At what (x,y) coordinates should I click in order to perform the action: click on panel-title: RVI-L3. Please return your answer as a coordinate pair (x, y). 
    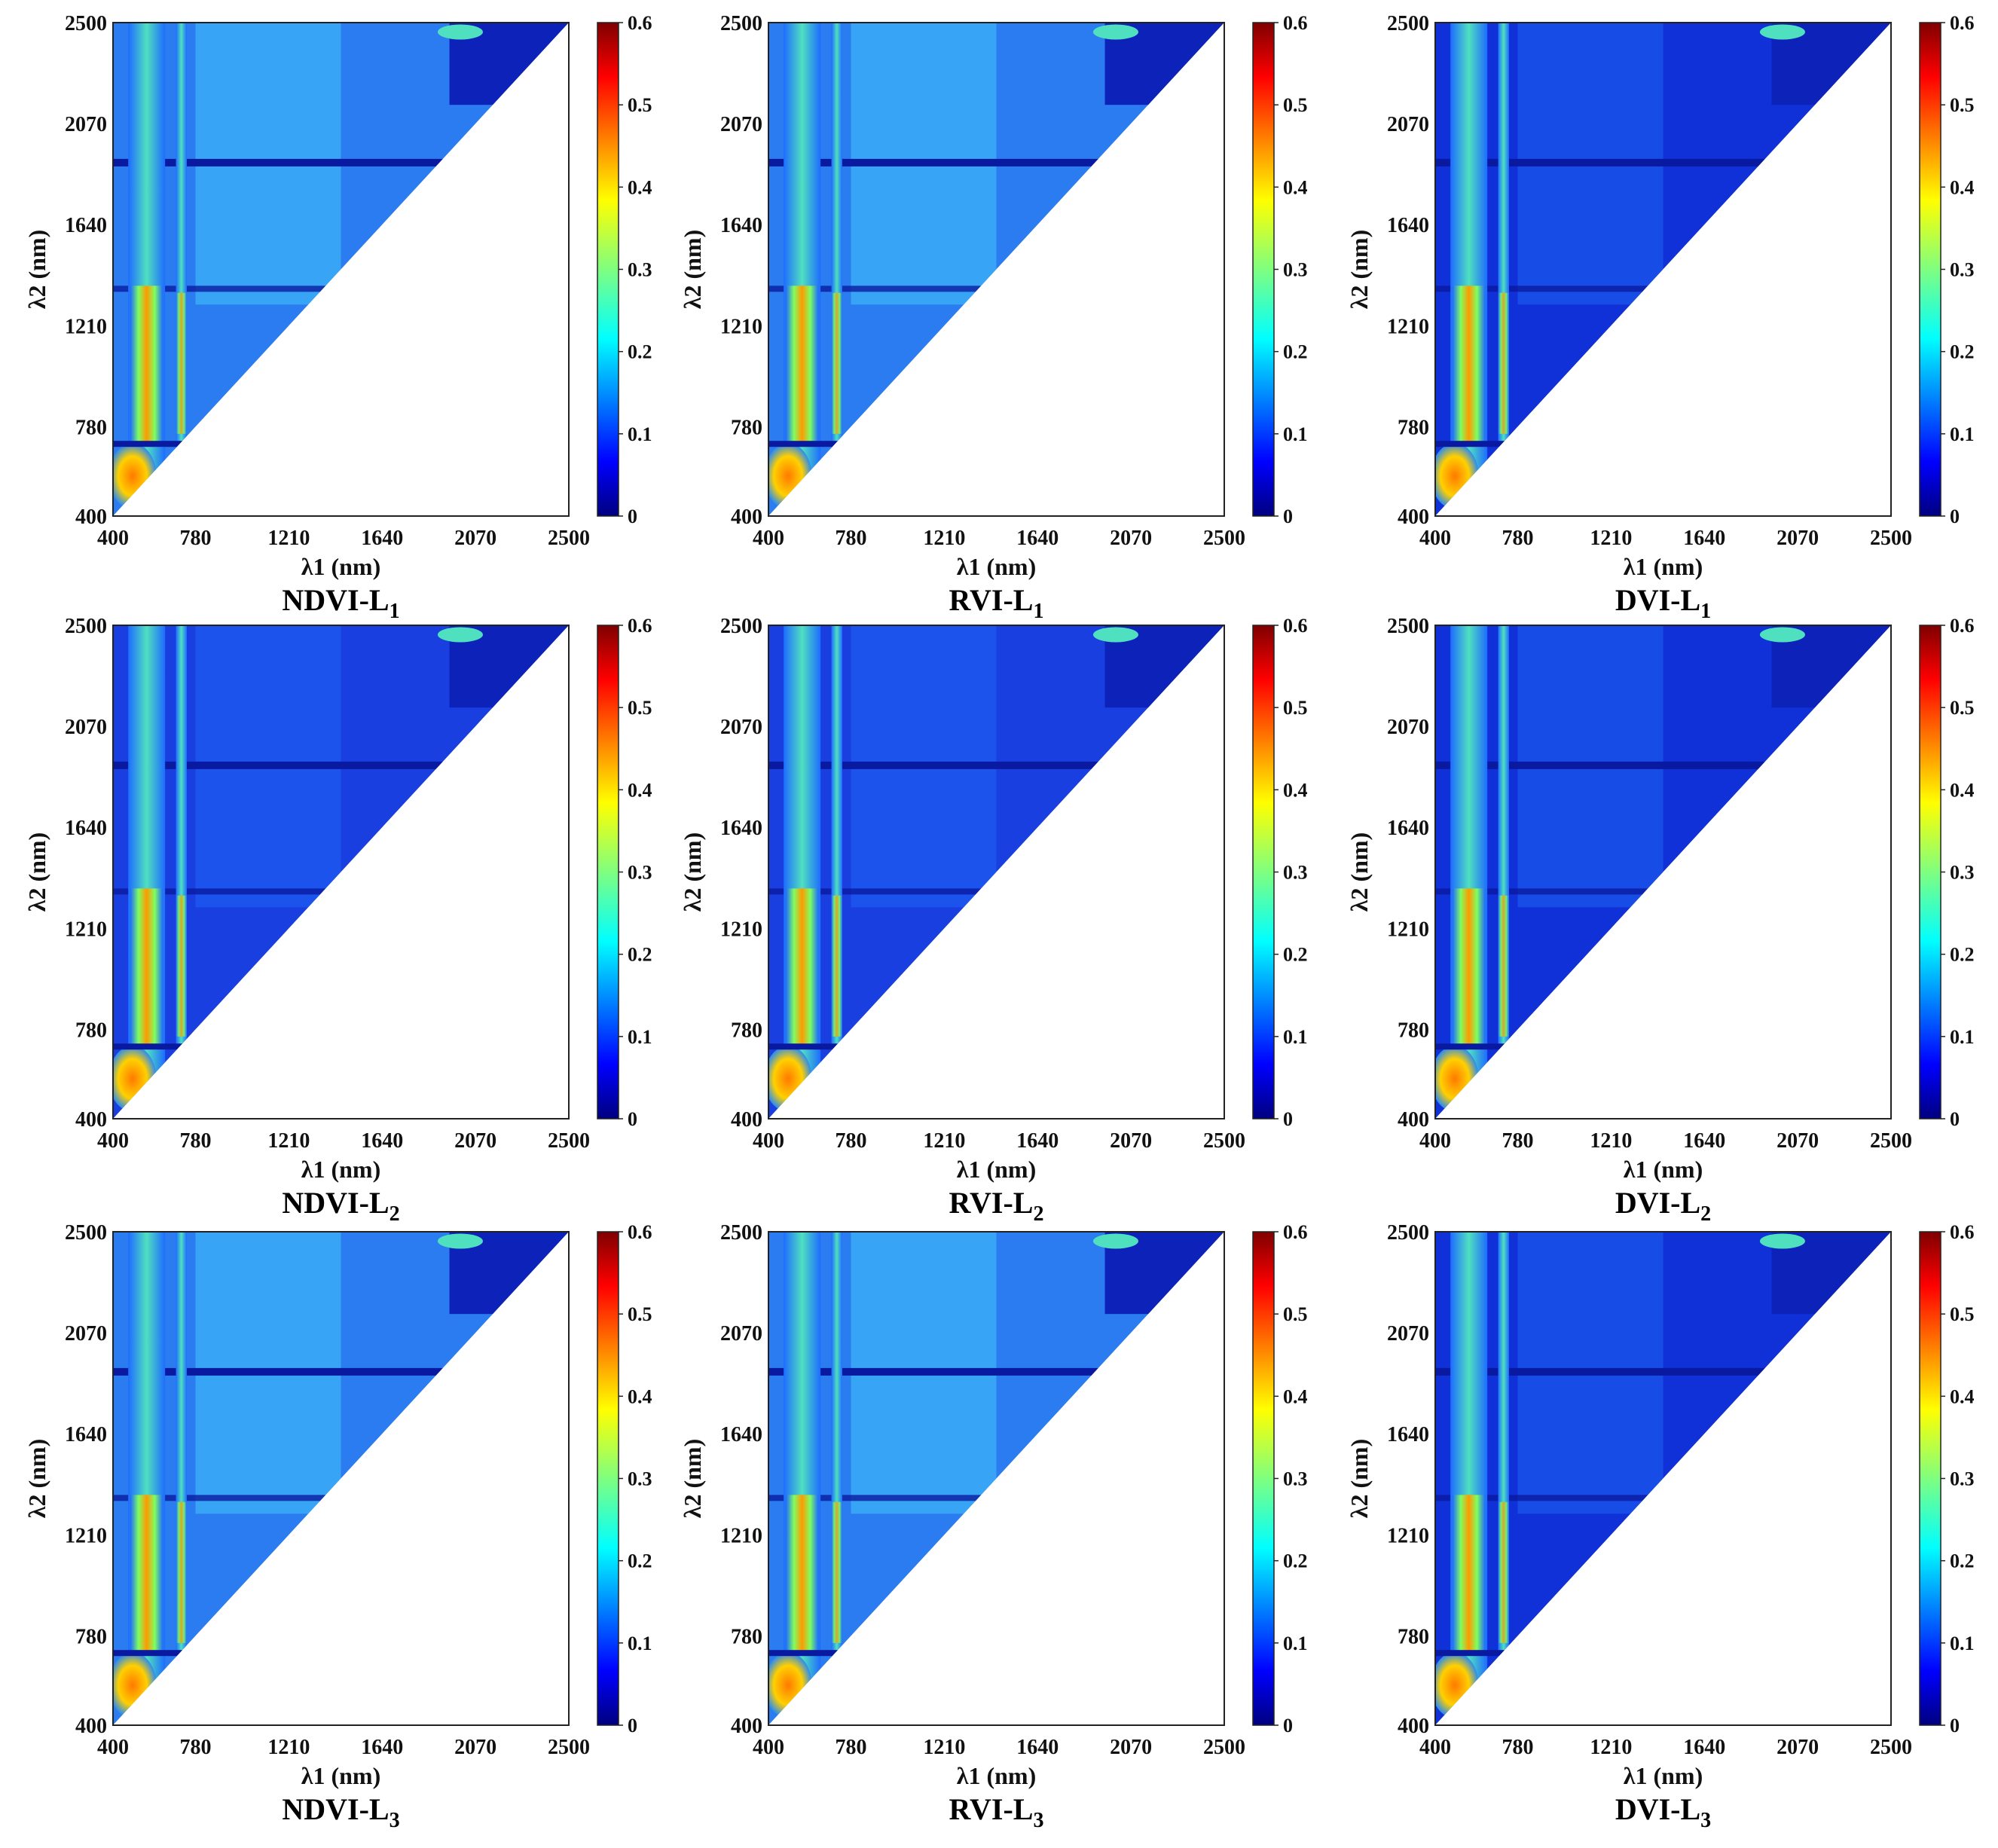
    Looking at the image, I should click on (996, 1812).